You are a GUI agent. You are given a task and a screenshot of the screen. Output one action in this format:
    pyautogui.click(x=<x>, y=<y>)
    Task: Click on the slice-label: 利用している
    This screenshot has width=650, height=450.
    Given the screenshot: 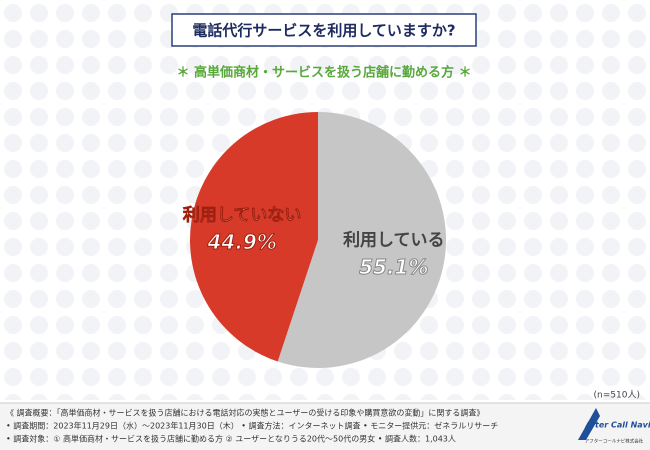 What is the action you would take?
    pyautogui.click(x=394, y=239)
    